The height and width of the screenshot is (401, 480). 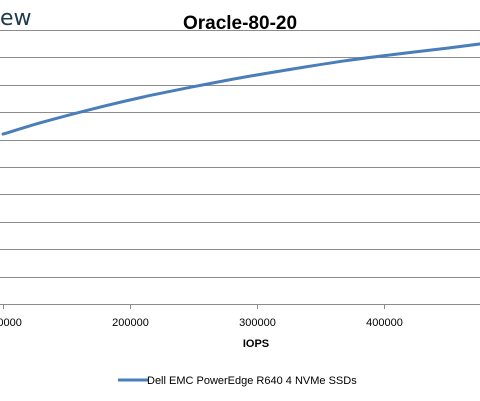 I want to click on x-tick-label-0: 100000, so click(x=11, y=323).